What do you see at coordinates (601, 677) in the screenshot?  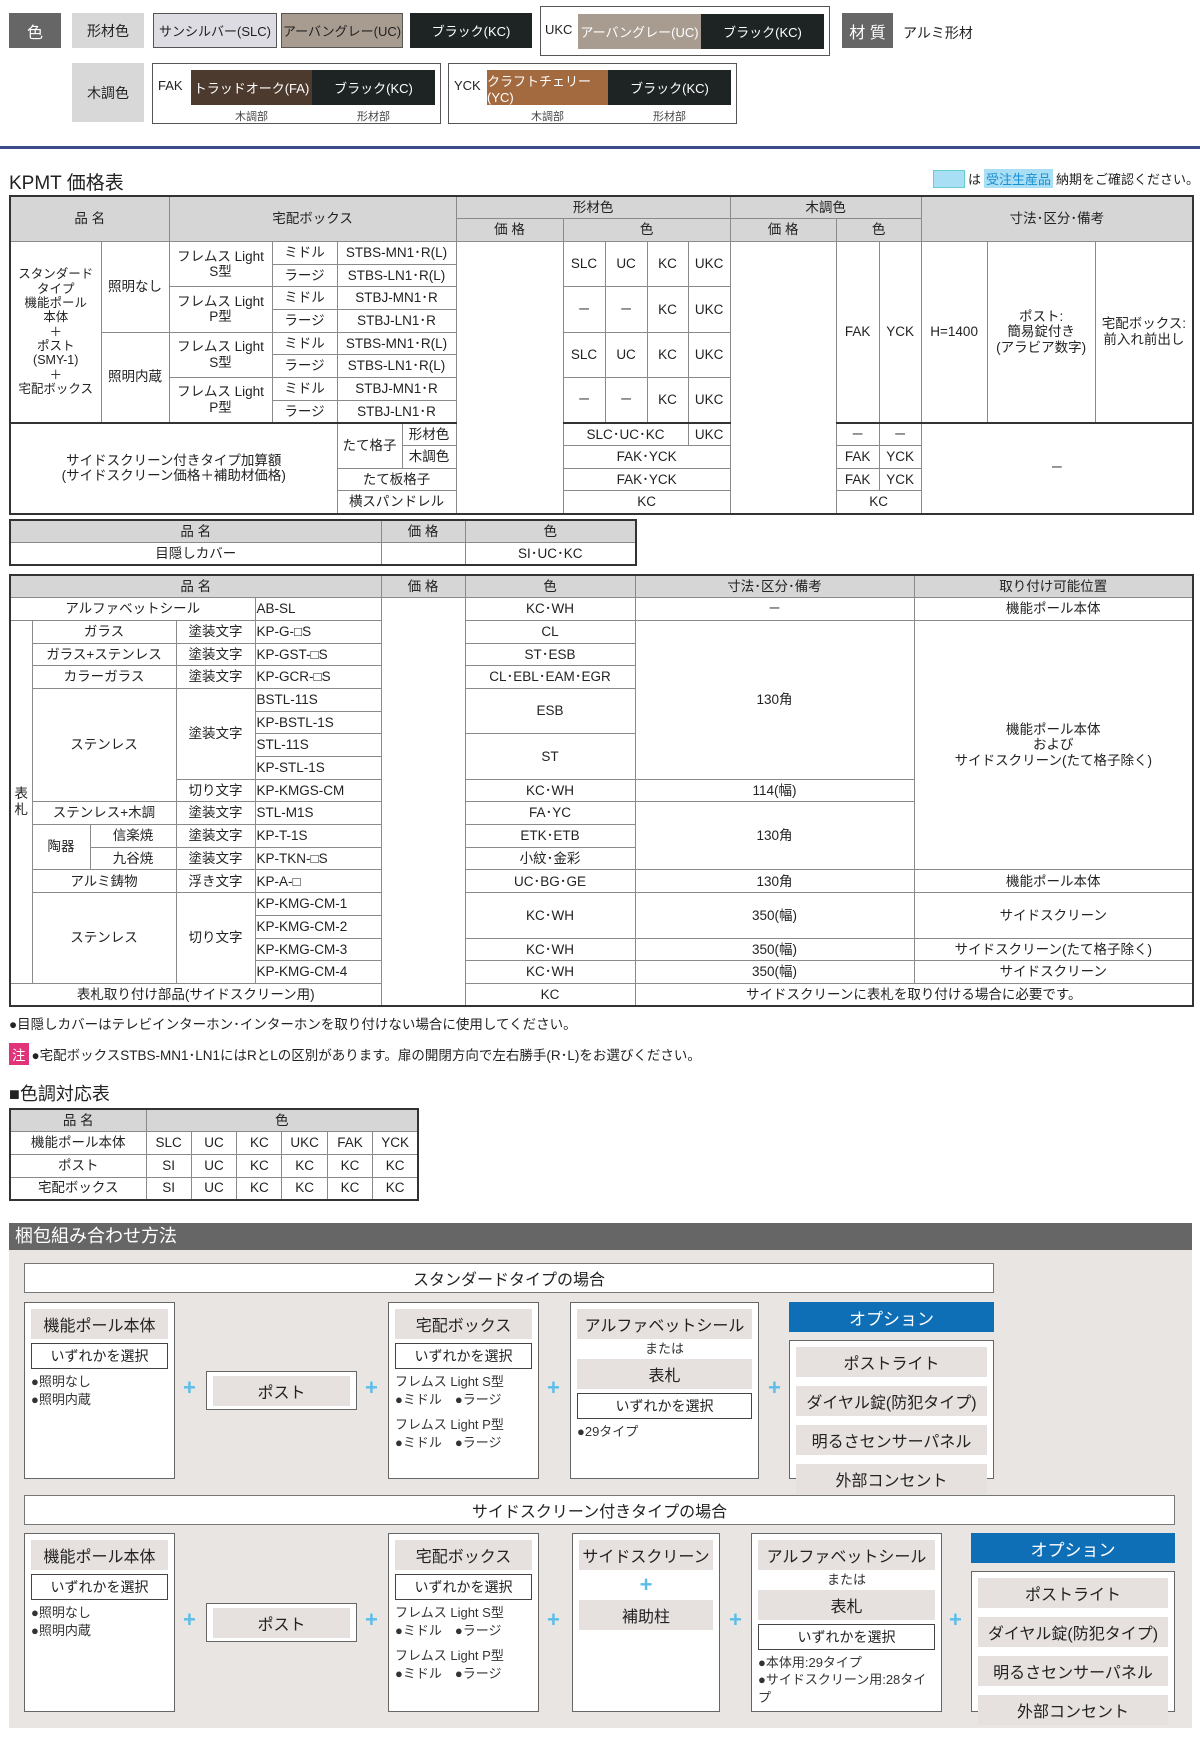 I see `table-row: カラーガラス 塗装文字 KP-GCR-□S CL･EBL･EAM･EGR` at bounding box center [601, 677].